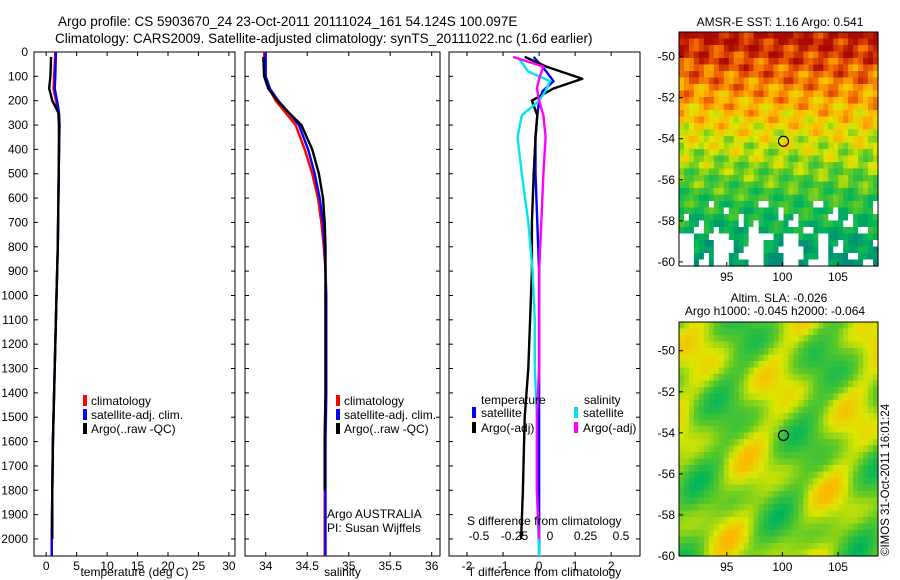  Describe the element at coordinates (576, 412) in the screenshot. I see `legend-swatch-sal-satellite` at that location.